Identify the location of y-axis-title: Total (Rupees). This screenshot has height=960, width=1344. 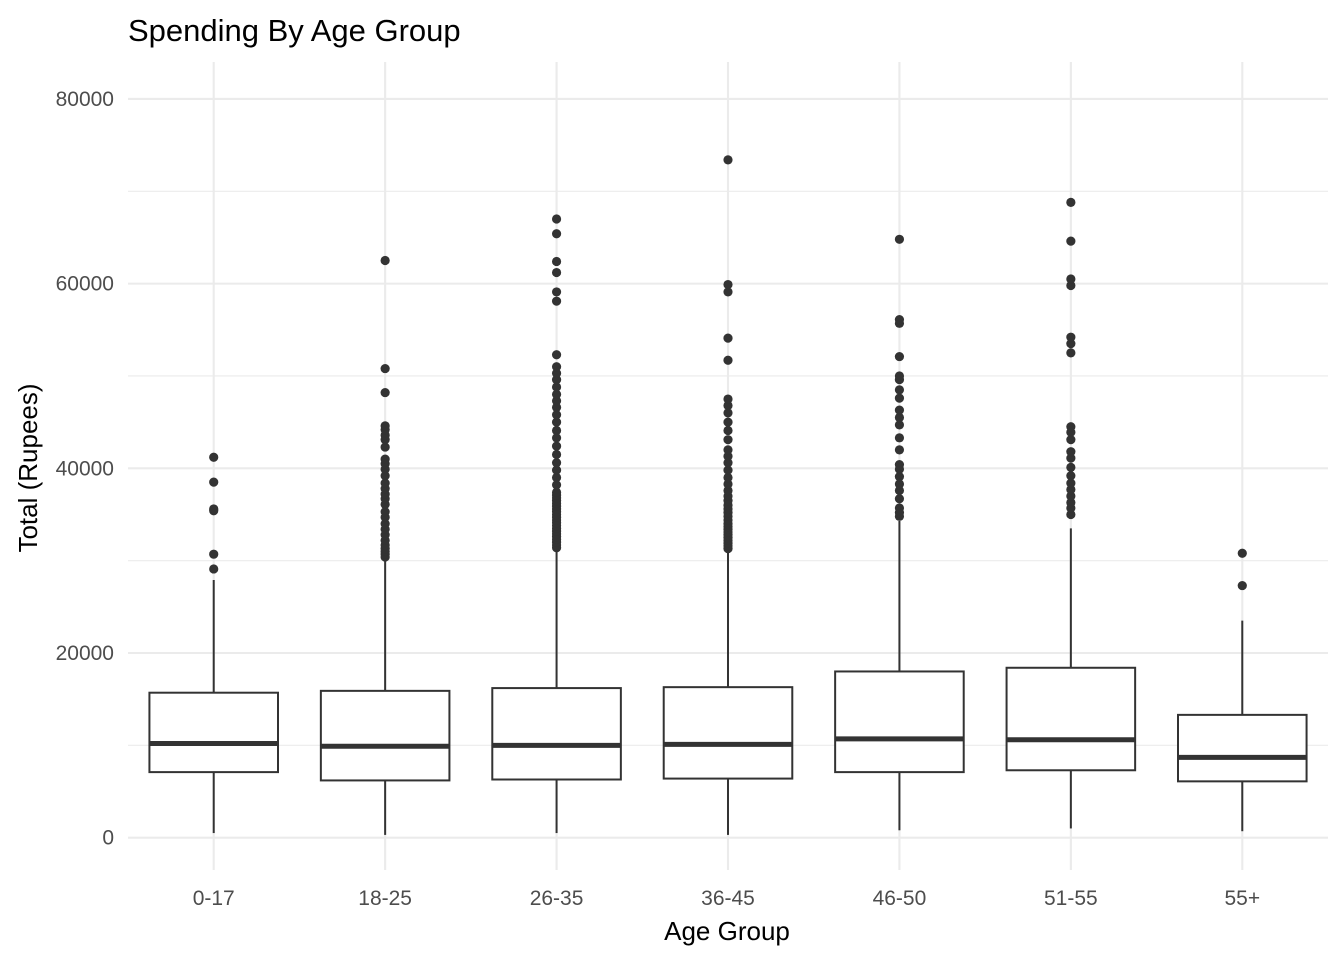
(28, 467).